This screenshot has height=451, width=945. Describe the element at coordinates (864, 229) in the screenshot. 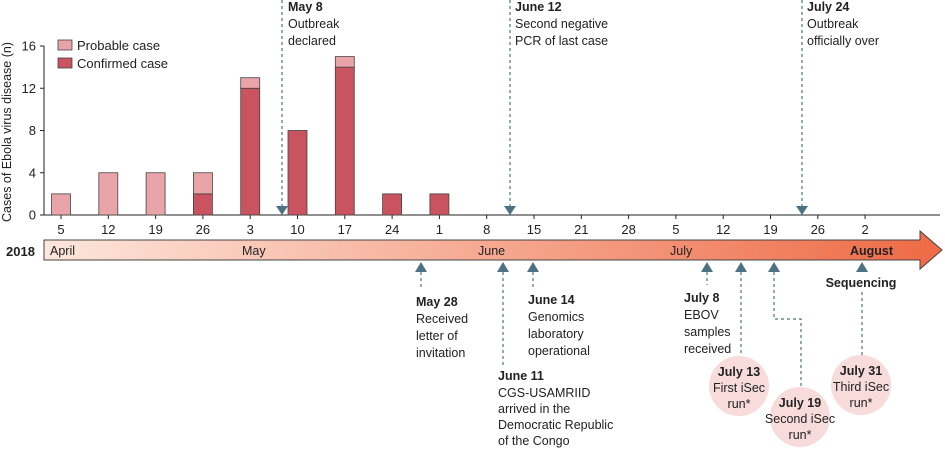

I see `x-tick-label: 2` at that location.